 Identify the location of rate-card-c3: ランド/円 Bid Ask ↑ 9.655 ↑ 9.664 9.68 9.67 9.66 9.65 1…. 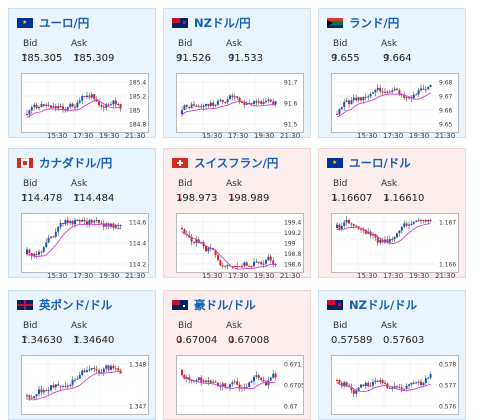
(392, 74).